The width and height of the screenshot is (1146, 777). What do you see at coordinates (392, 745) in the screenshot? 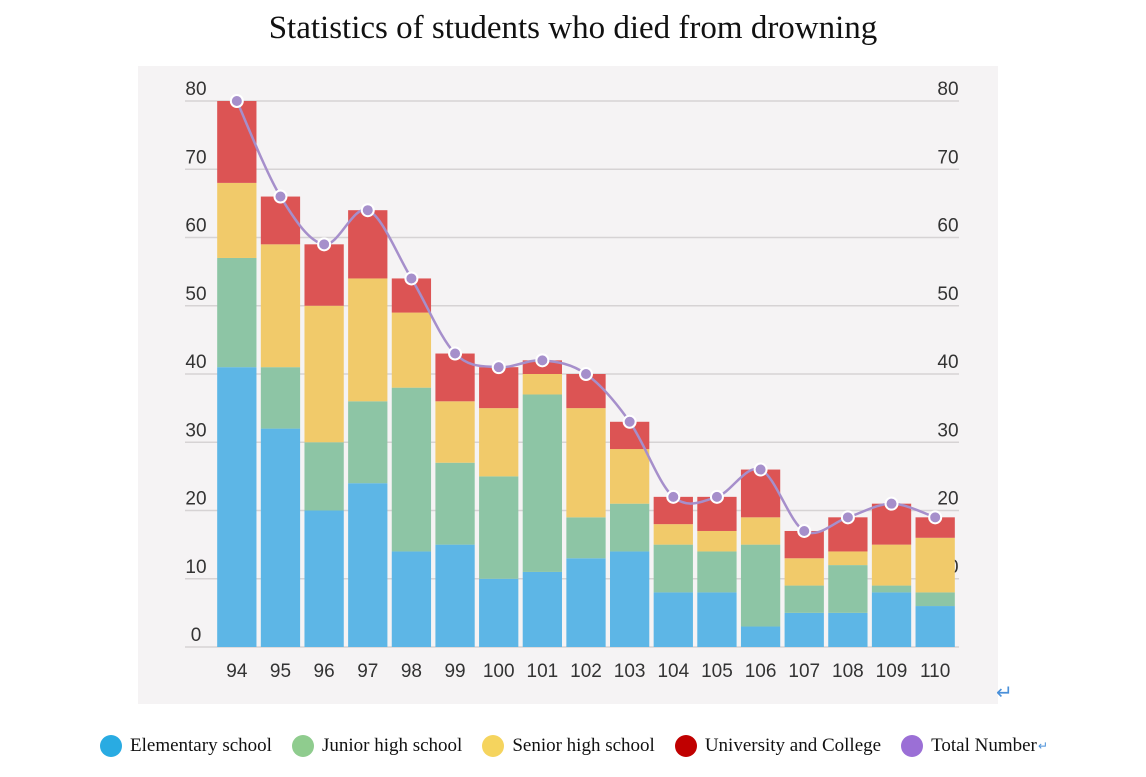
I see `legend-label: Junior high school` at bounding box center [392, 745].